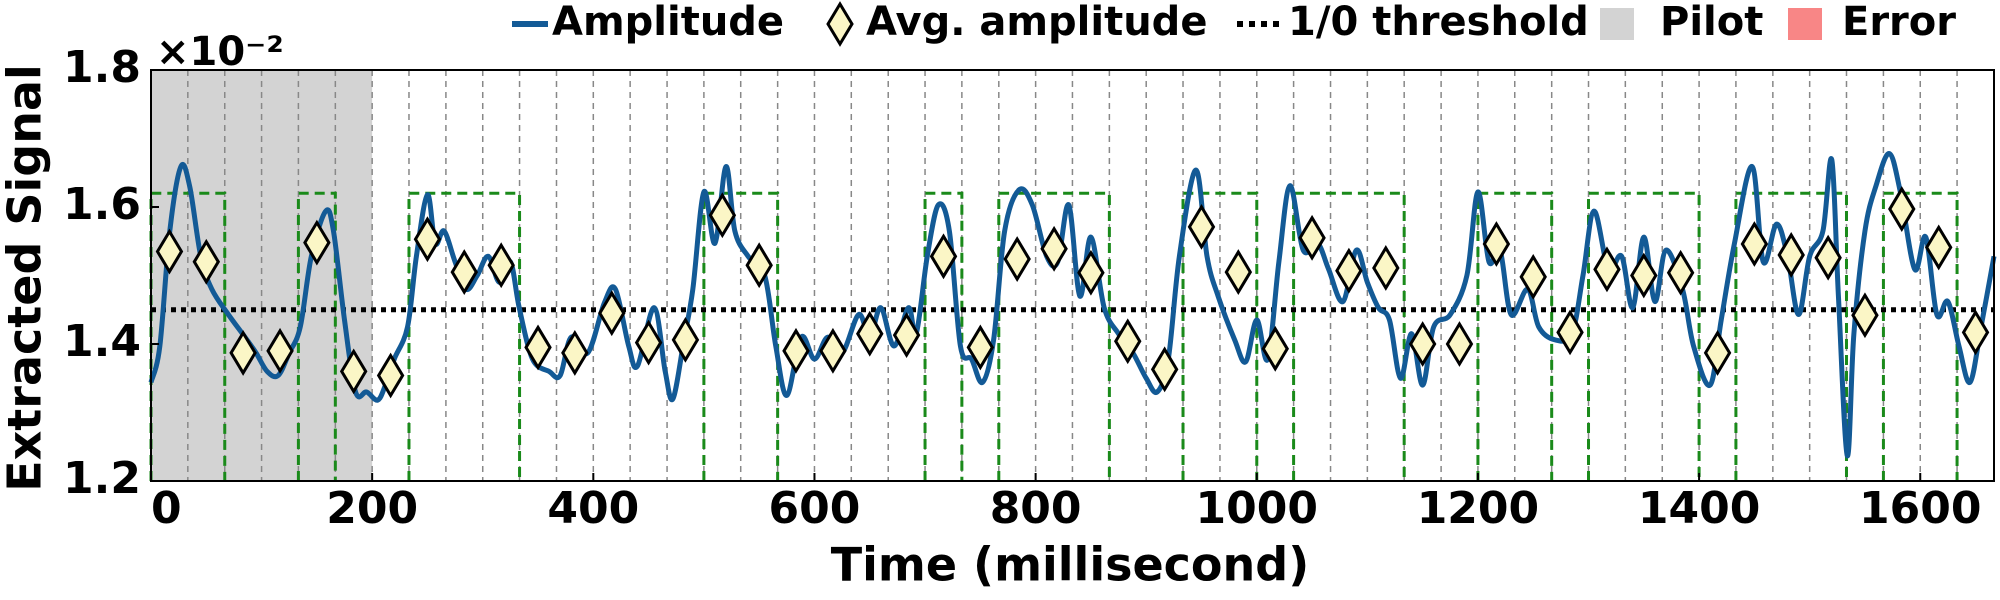 Image resolution: width=2000 pixels, height=600 pixels. What do you see at coordinates (26, 278) in the screenshot?
I see `y-axis-label: Extracted Signal` at bounding box center [26, 278].